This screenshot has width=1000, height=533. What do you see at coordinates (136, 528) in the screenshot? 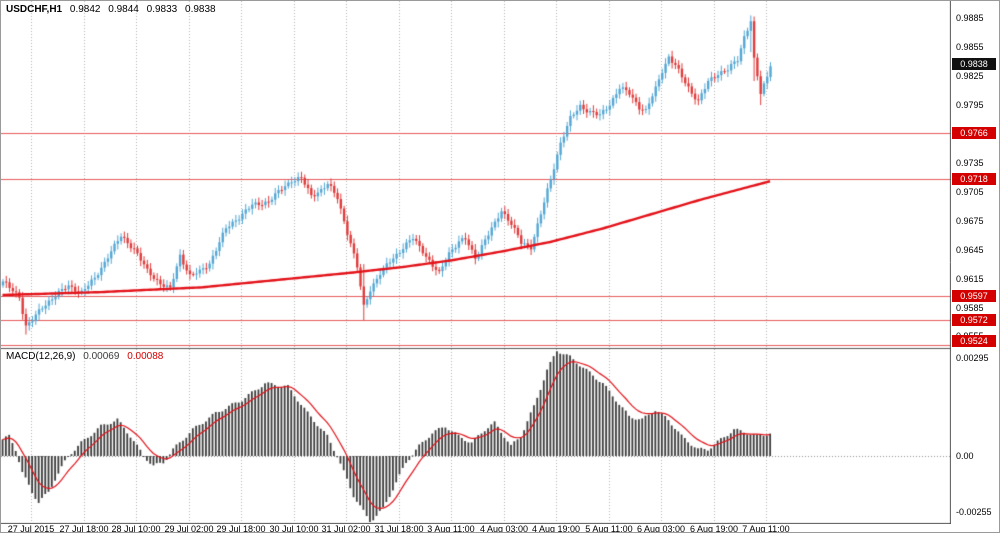
I see `time-axis-label: 28 Jul 10:00` at bounding box center [136, 528].